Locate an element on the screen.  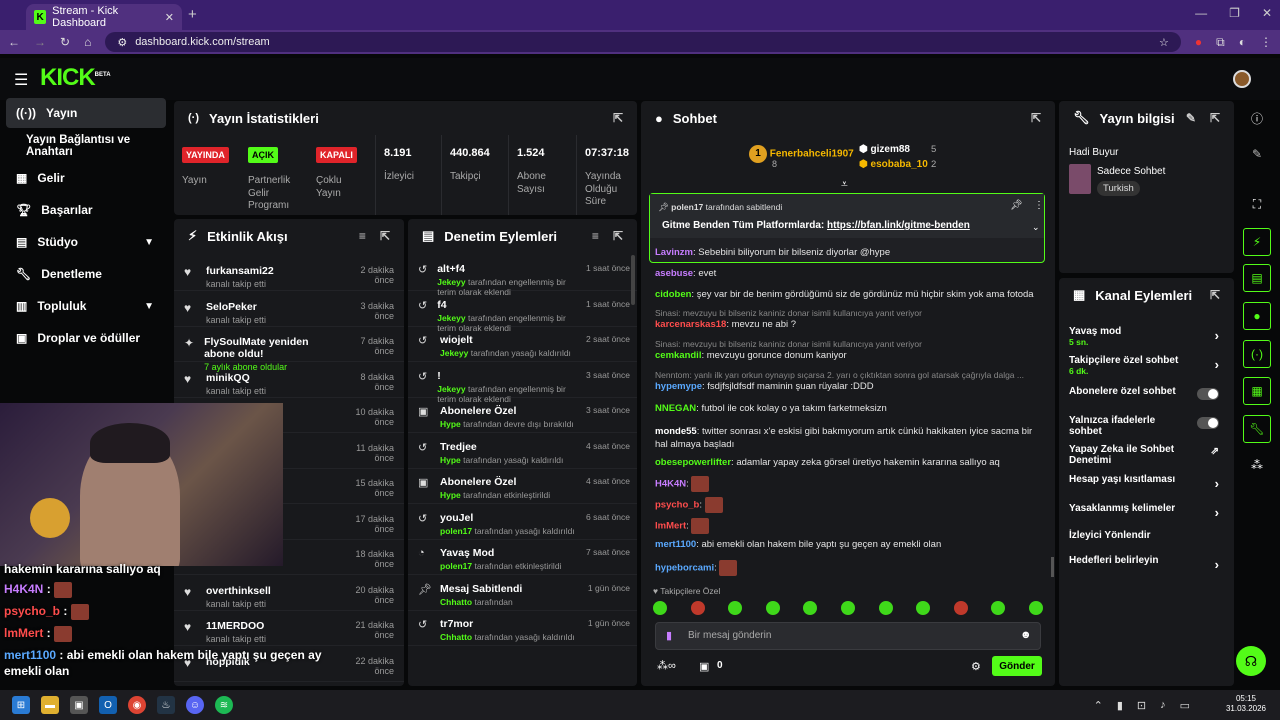
more-options-icon: ⋮ is located at coordinates (1039, 205).